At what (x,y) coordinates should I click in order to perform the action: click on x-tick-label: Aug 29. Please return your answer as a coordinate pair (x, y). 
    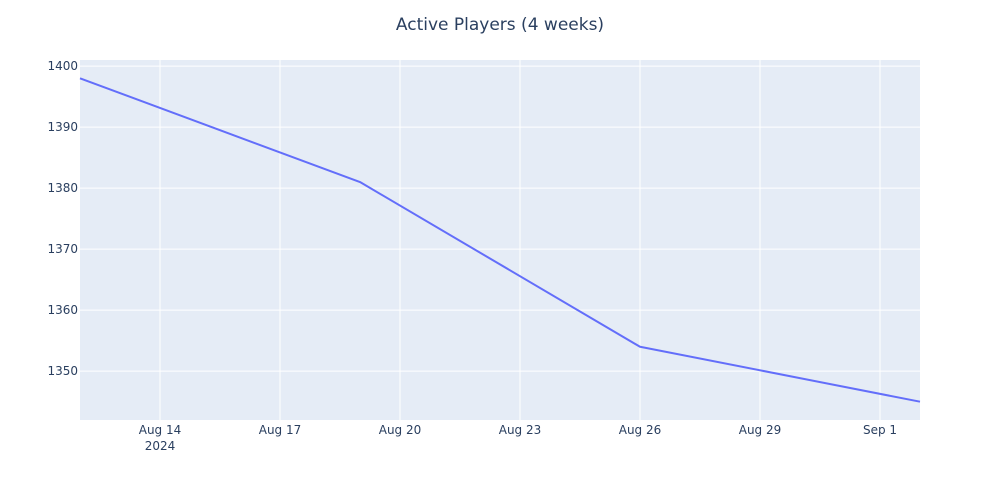
    Looking at the image, I should click on (760, 430).